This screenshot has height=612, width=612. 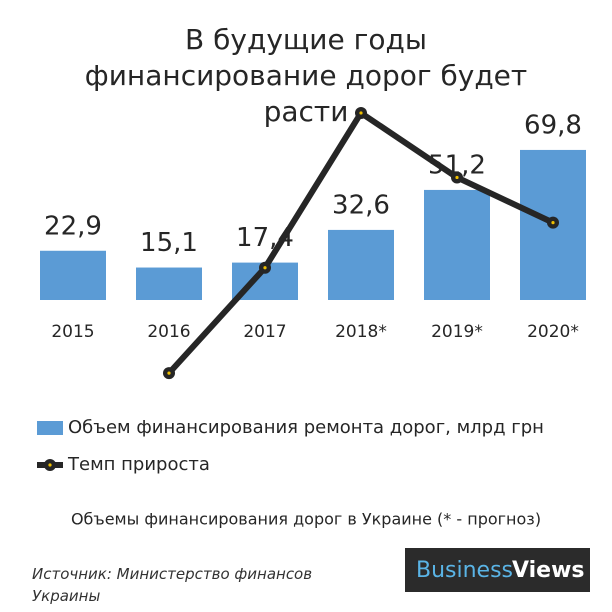 I want to click on logo-box, so click(x=497, y=570).